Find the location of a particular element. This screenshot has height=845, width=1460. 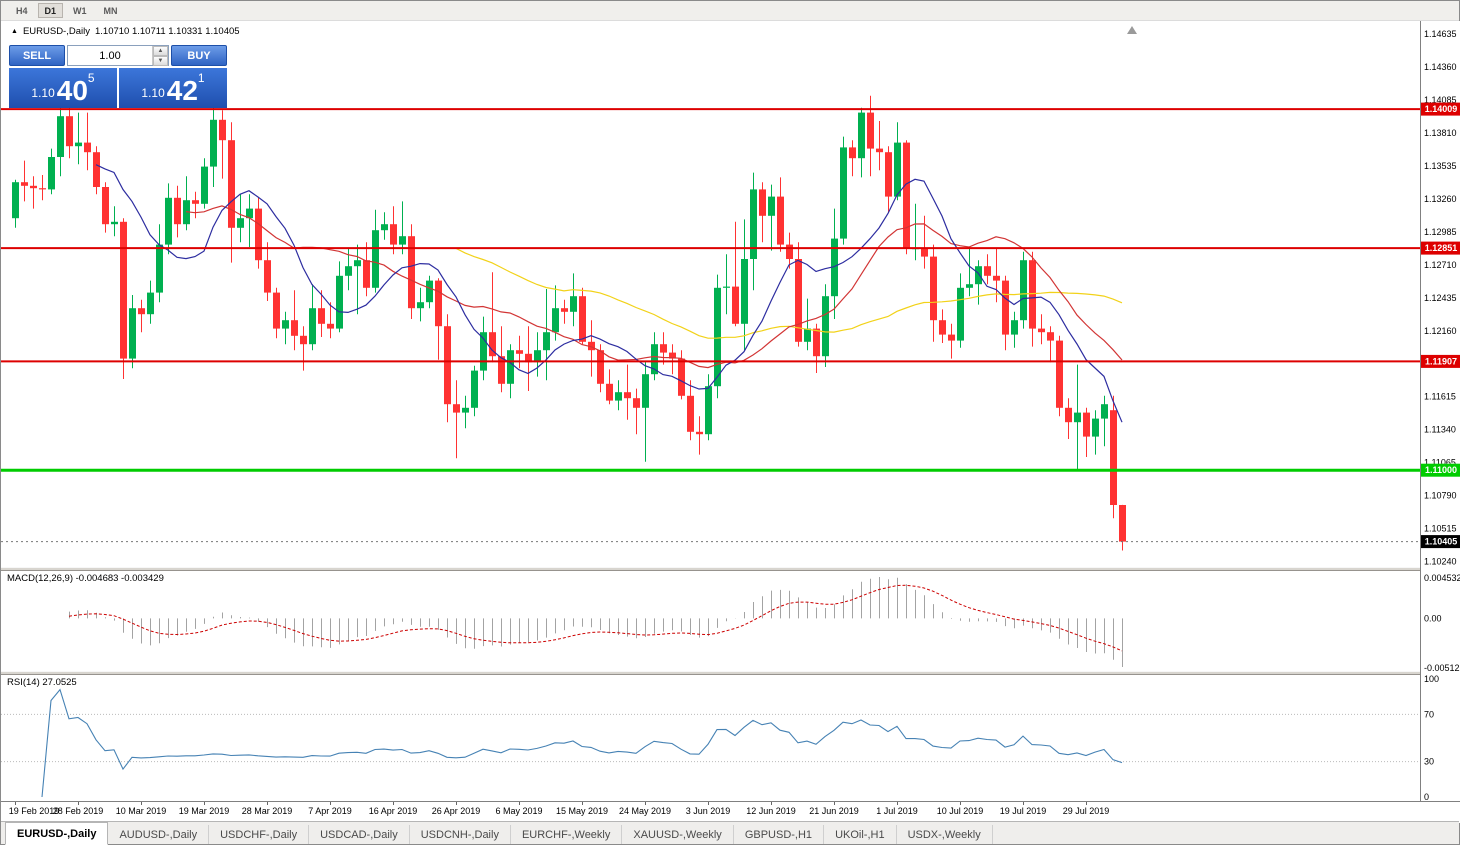

bottom-tab-usdcad: USDCAD-,Daily is located at coordinates (359, 834).